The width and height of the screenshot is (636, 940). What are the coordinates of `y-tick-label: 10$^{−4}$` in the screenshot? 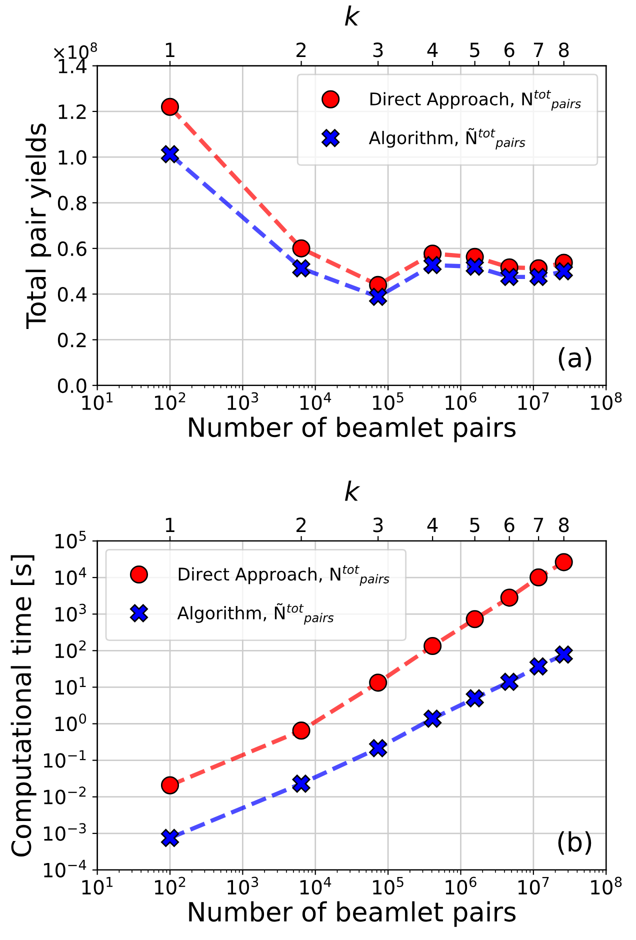 It's located at (65, 869).